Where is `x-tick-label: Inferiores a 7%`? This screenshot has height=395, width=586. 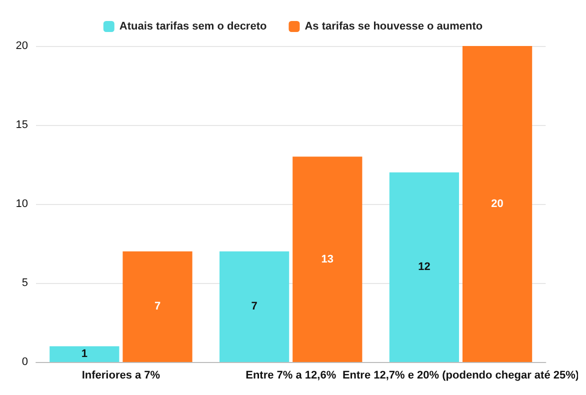 x-tick-label: Inferiores a 7% is located at coordinates (121, 376).